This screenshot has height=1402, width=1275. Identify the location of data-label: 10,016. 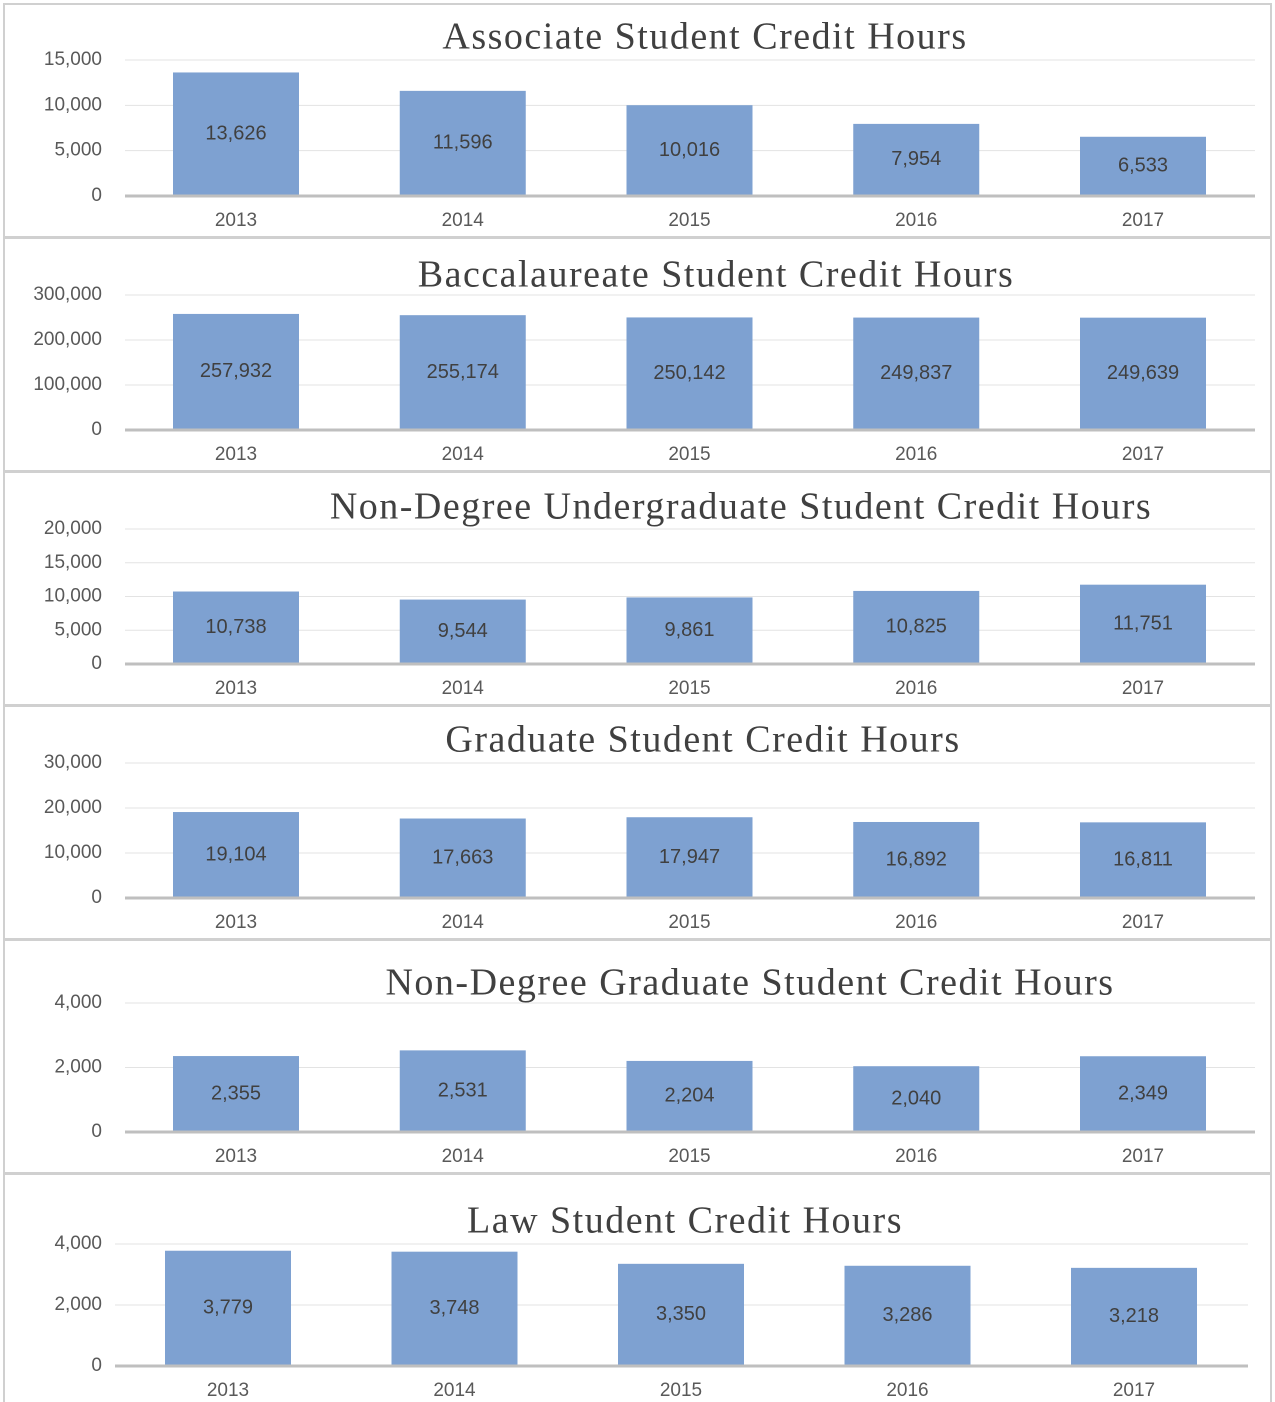
(689, 150).